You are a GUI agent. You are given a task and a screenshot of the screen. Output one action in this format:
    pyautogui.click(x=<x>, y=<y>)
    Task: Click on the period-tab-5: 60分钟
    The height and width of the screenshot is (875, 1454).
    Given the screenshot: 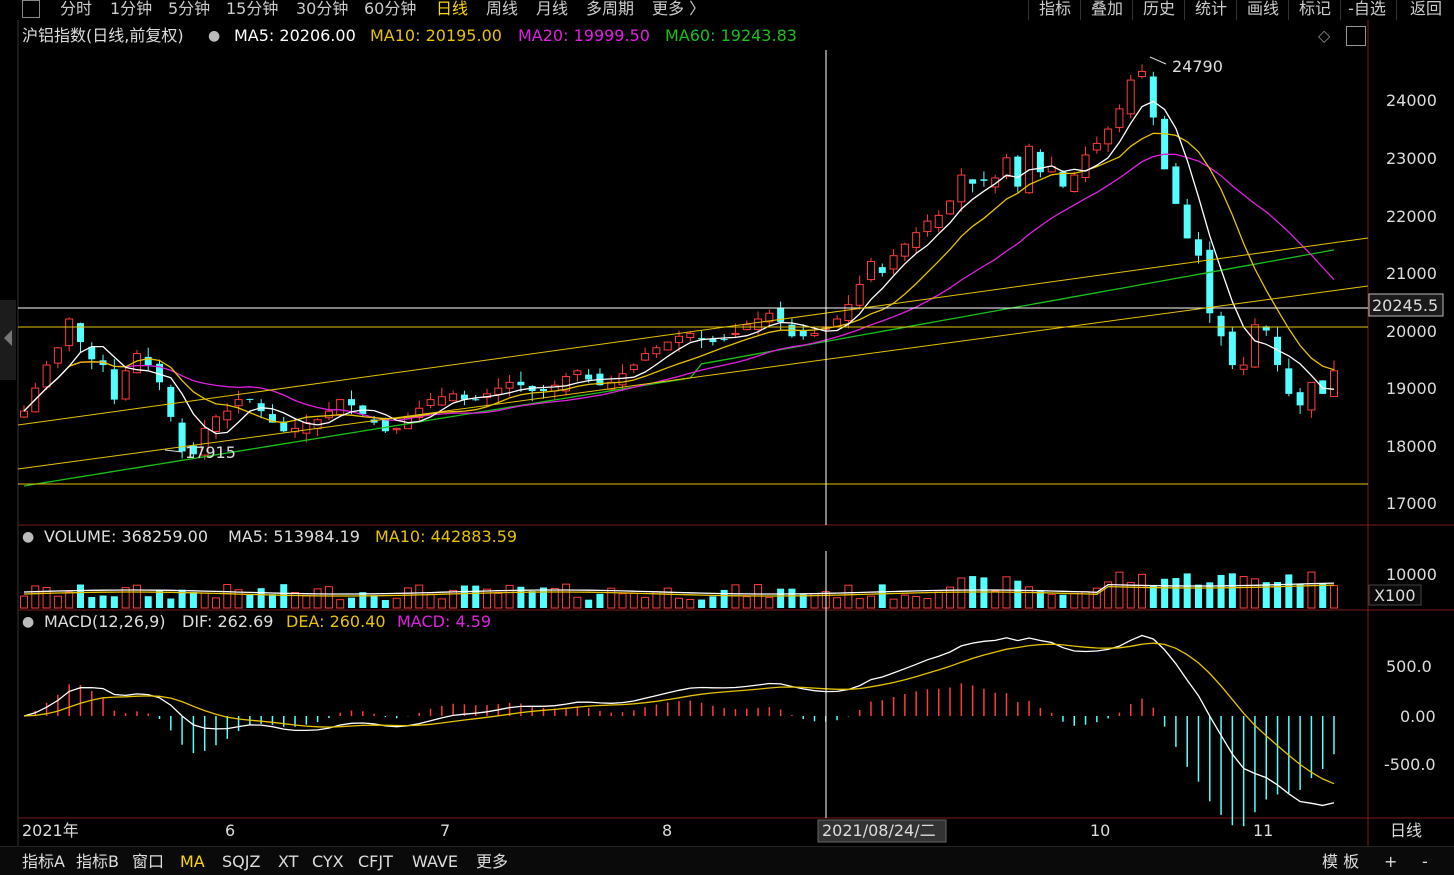 What is the action you would take?
    pyautogui.click(x=390, y=9)
    